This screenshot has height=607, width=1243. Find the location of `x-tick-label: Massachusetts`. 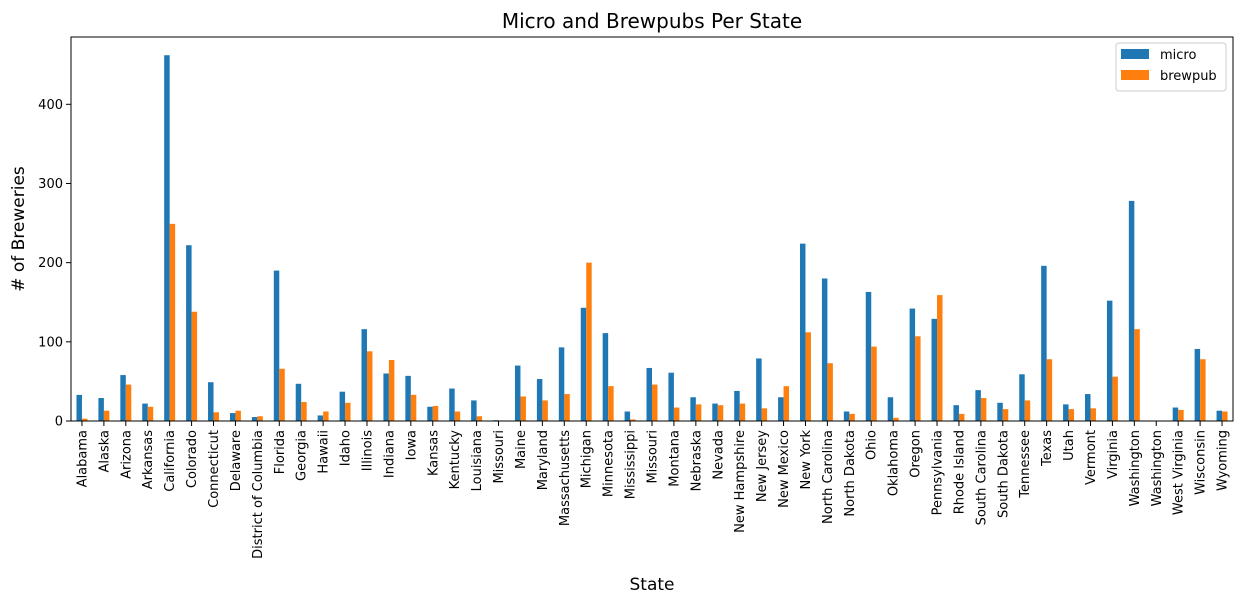

x-tick-label: Massachusetts is located at coordinates (565, 478).